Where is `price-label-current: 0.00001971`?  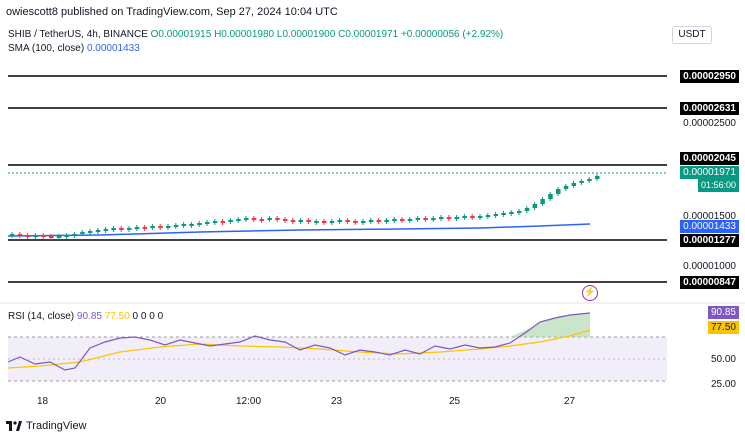 price-label-current: 0.00001971 is located at coordinates (709, 172).